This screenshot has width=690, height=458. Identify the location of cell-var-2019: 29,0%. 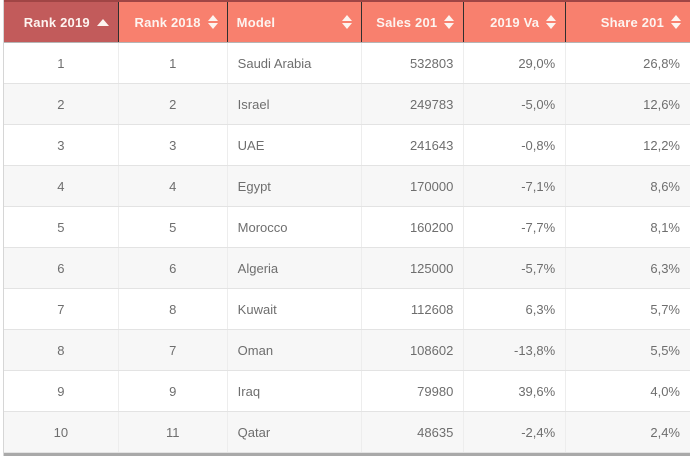
(515, 63).